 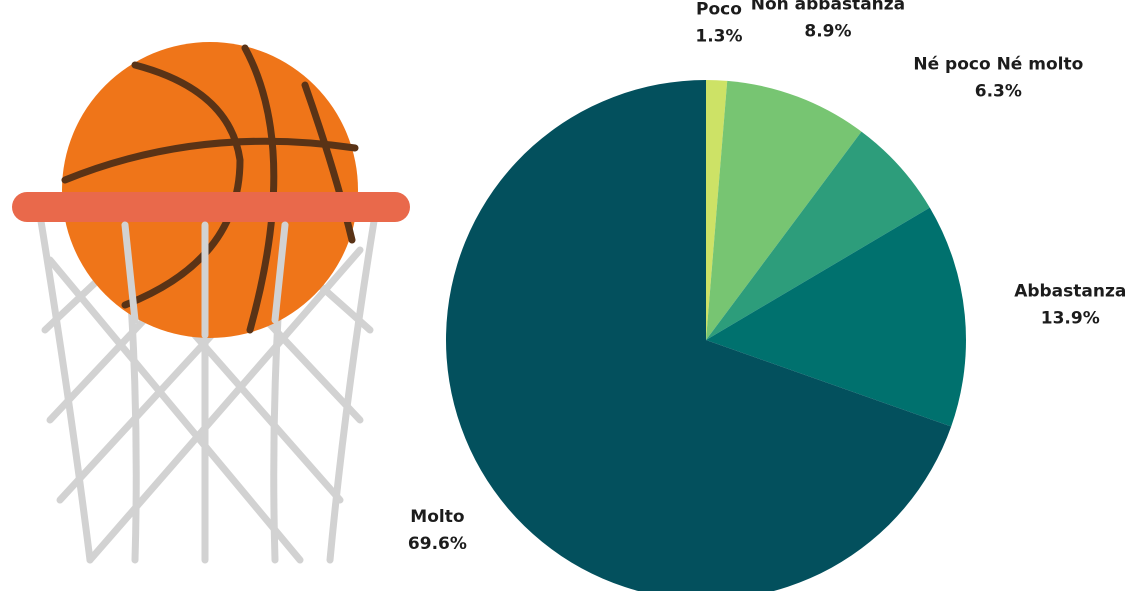 I want to click on slice-value: 8.9%, so click(x=827, y=31).